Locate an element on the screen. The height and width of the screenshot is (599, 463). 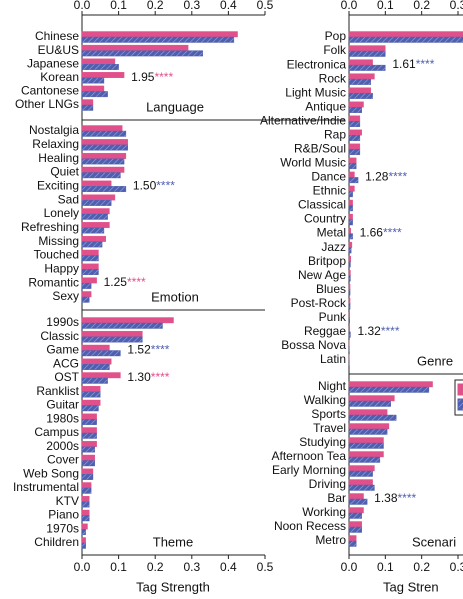
annotation: 1.25**** is located at coordinates (125, 282).